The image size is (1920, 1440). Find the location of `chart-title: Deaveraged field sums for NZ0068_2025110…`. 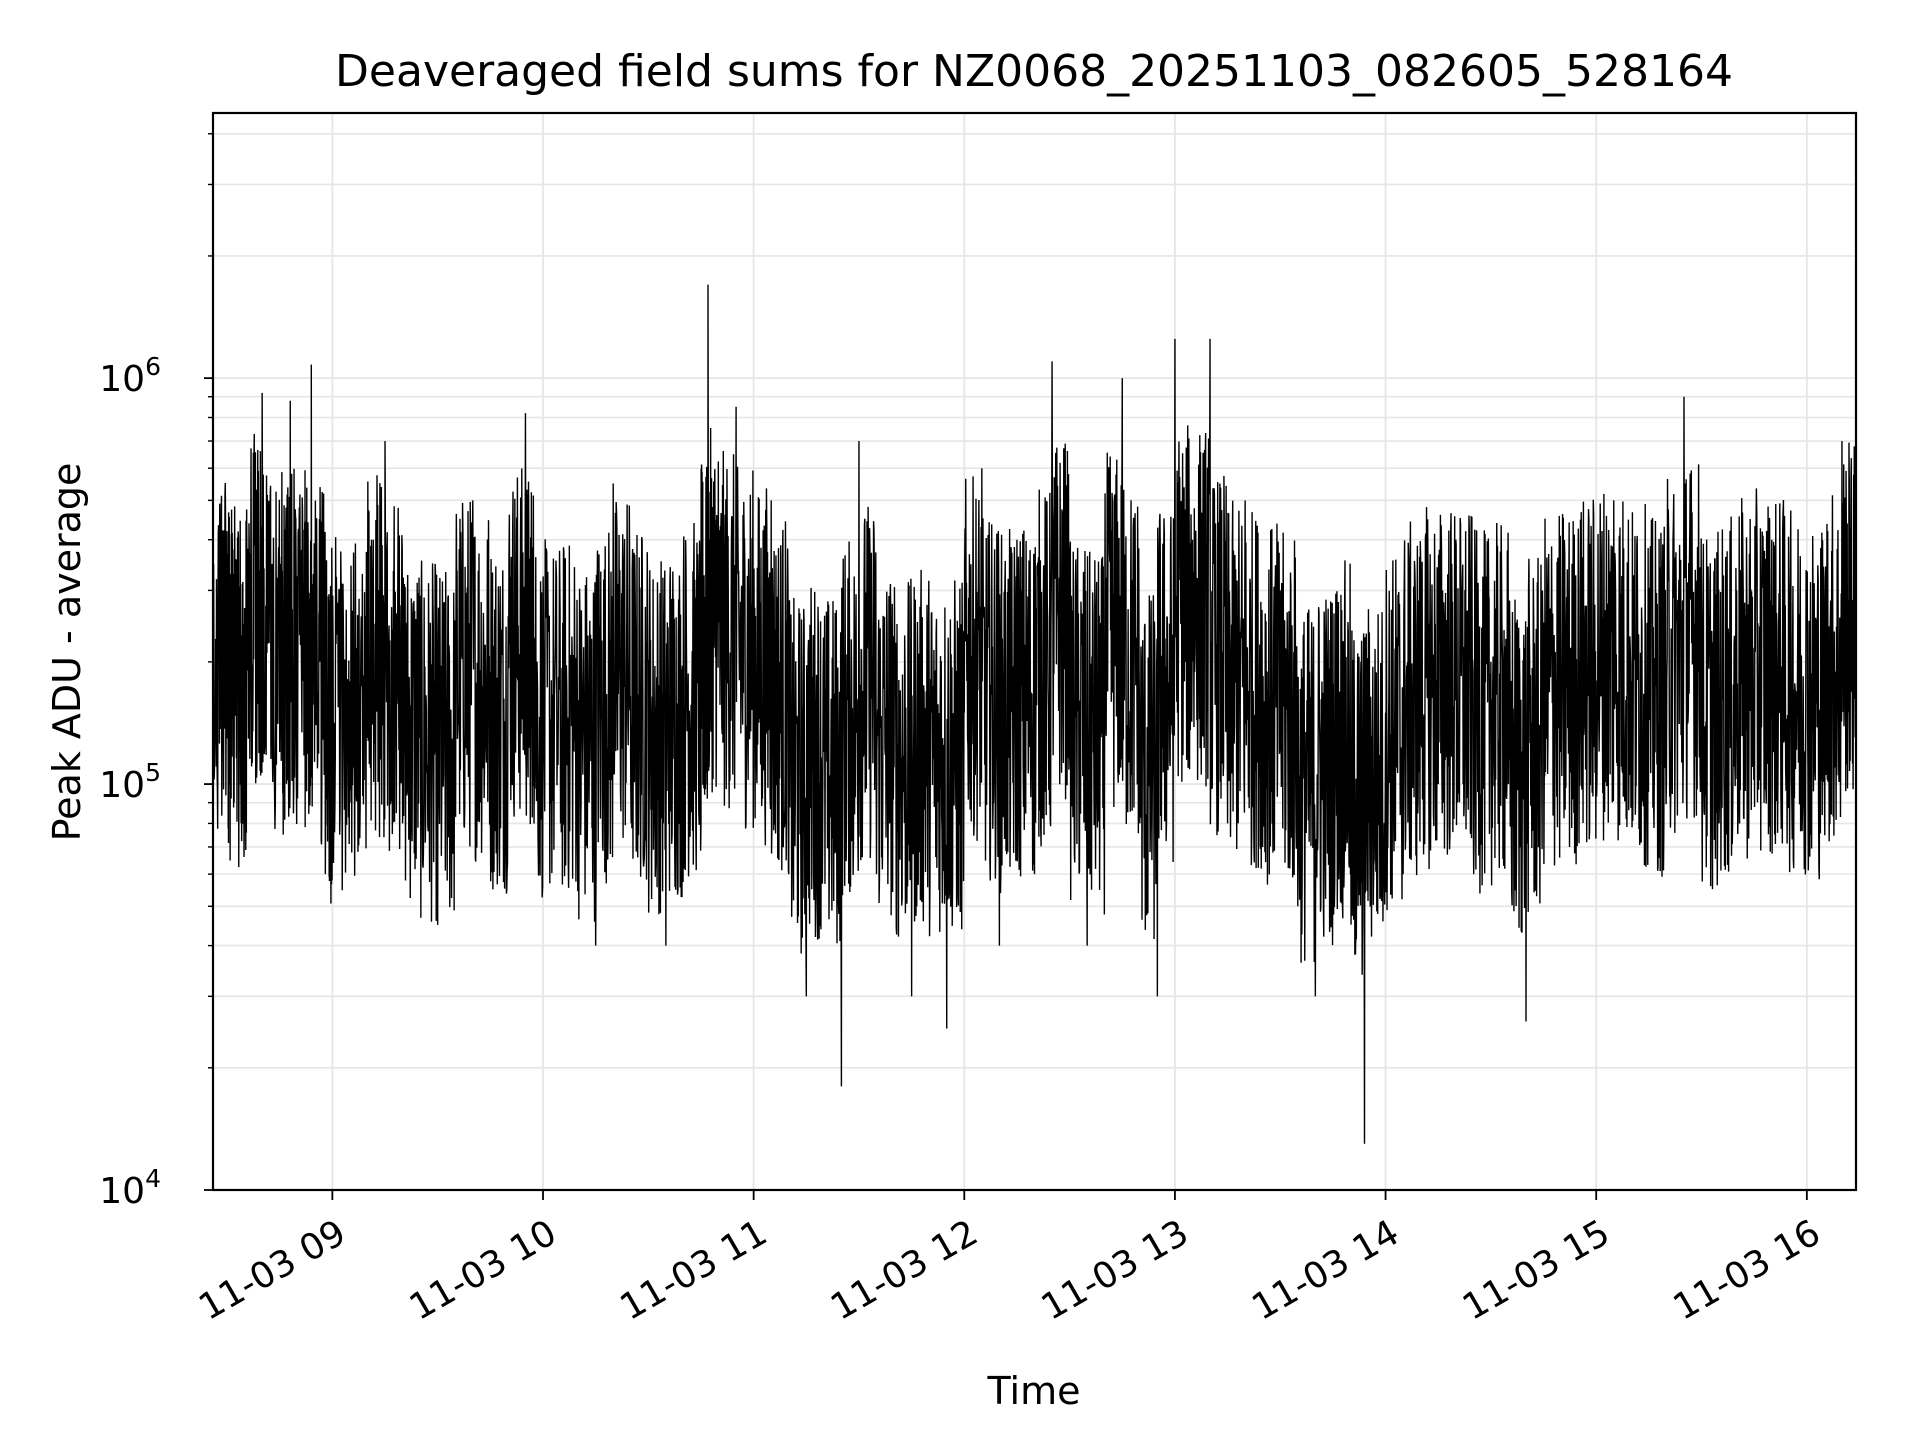

chart-title: Deaveraged field sums for NZ0068_2025110… is located at coordinates (1034, 71).